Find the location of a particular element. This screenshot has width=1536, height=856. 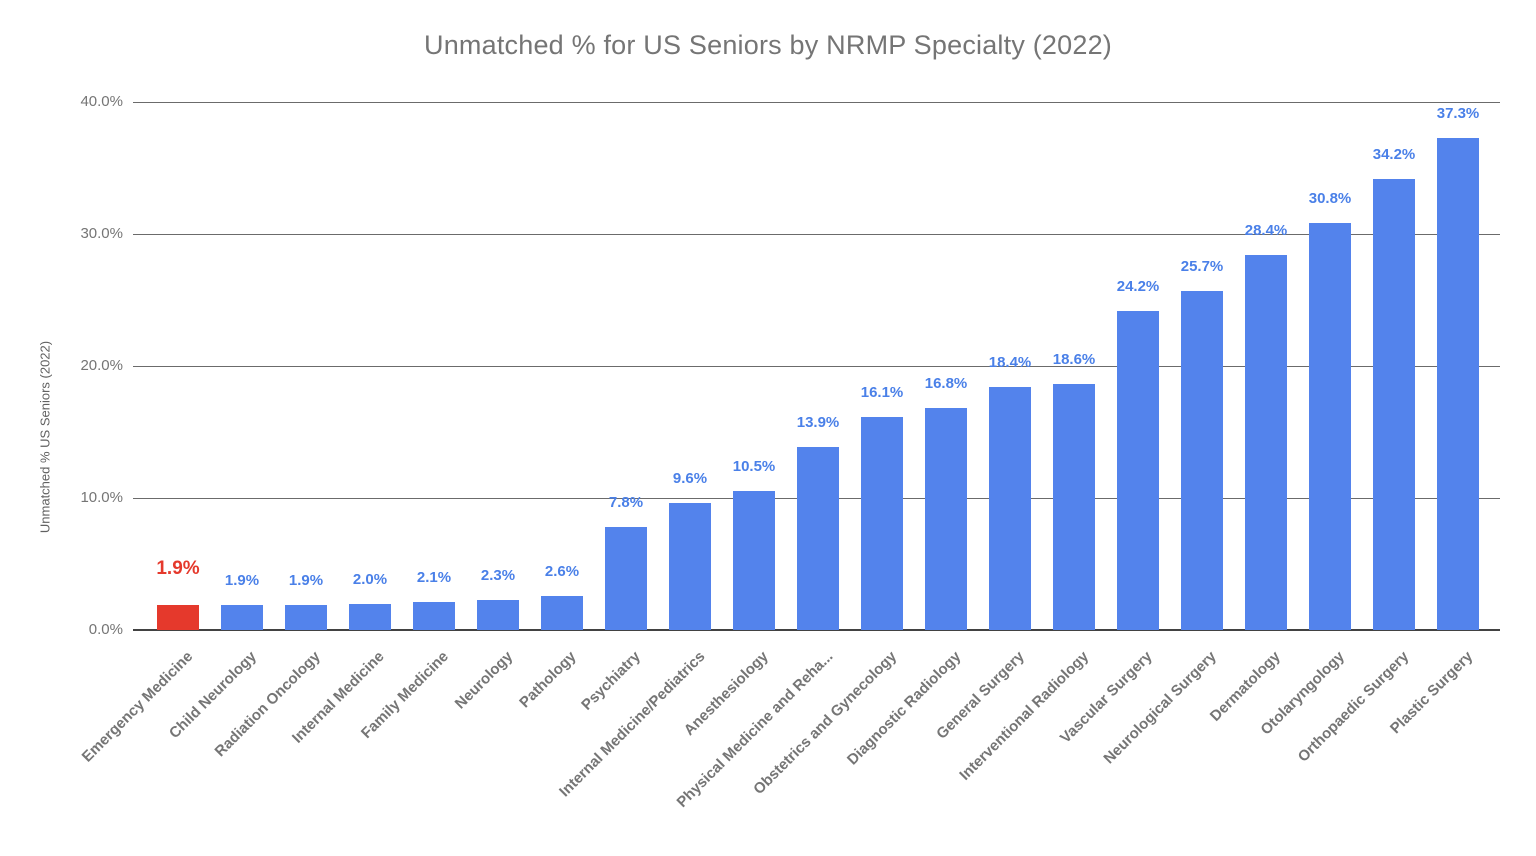

y-tick-label: 0.0% is located at coordinates (105, 629).